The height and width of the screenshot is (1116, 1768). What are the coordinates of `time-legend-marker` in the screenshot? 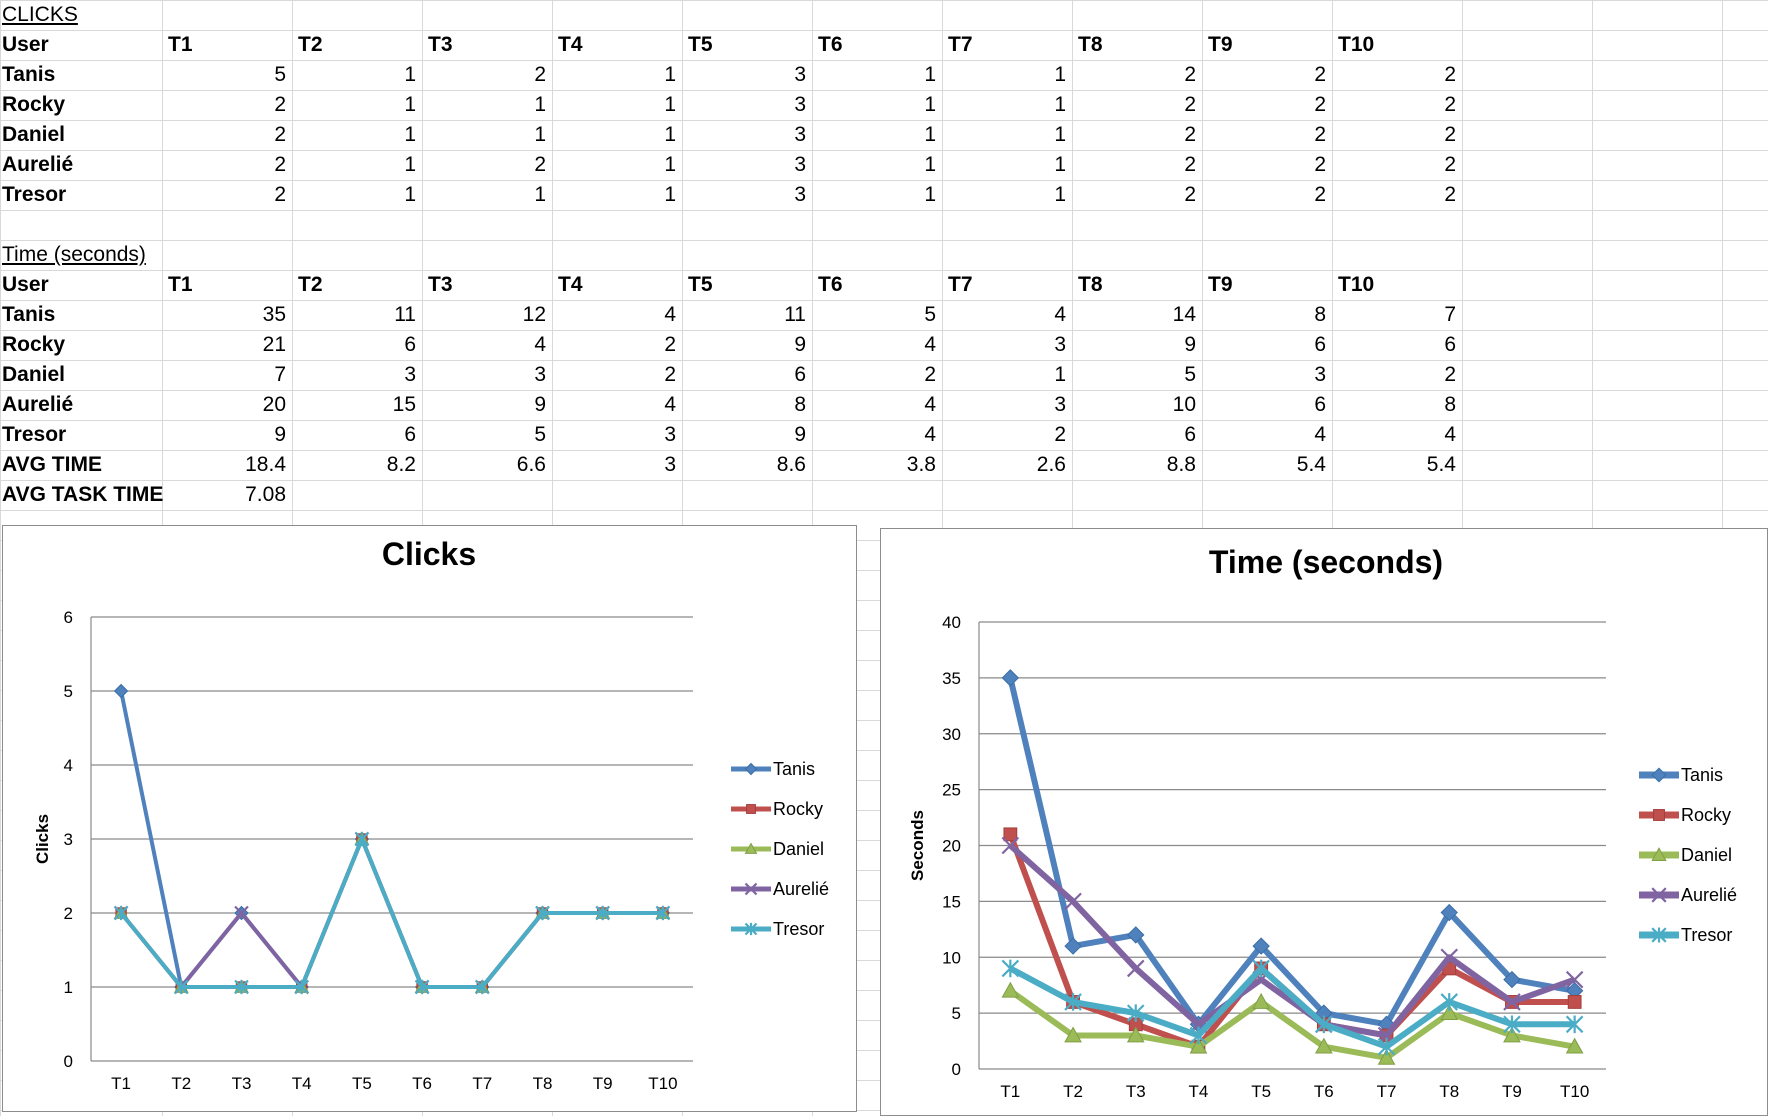 It's located at (1659, 854).